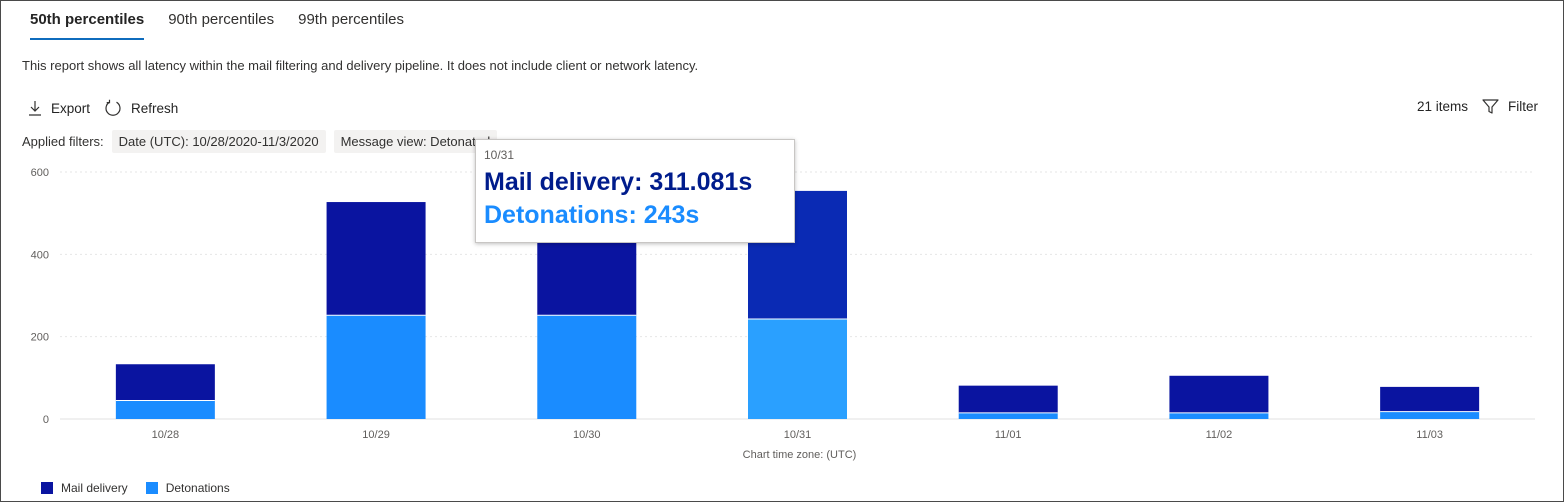  What do you see at coordinates (155, 108) in the screenshot?
I see `refresh-label: Refresh` at bounding box center [155, 108].